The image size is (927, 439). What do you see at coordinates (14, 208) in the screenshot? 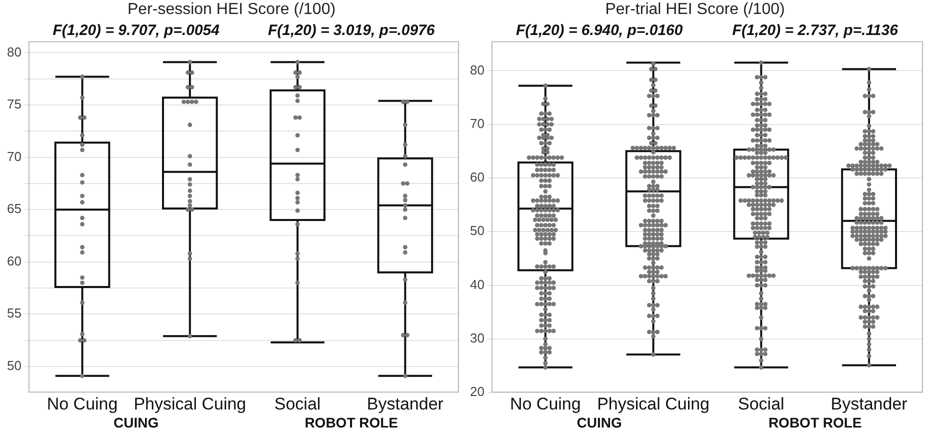
I see `y-tick-label: 65` at bounding box center [14, 208].